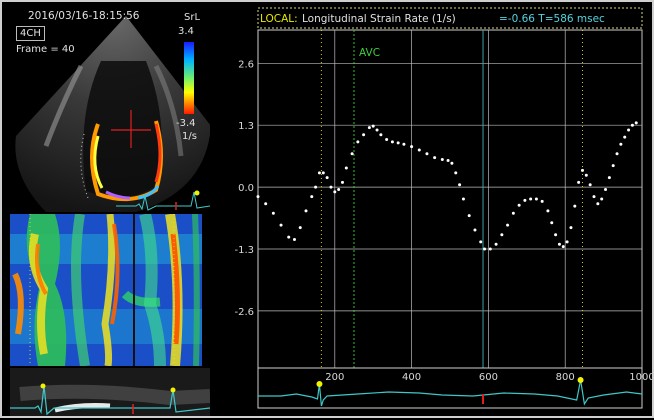 Image resolution: width=654 pixels, height=420 pixels. Describe the element at coordinates (189, 136) in the screenshot. I see `colorbar-unit: 1/s` at that location.